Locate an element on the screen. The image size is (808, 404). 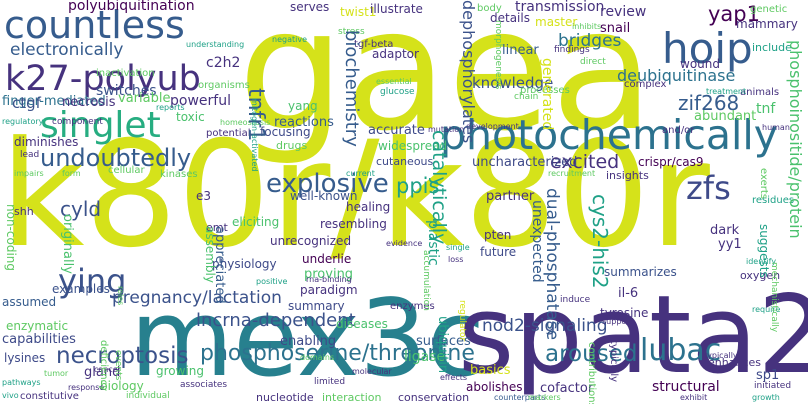
word-associates: associates is located at coordinates (204, 385).